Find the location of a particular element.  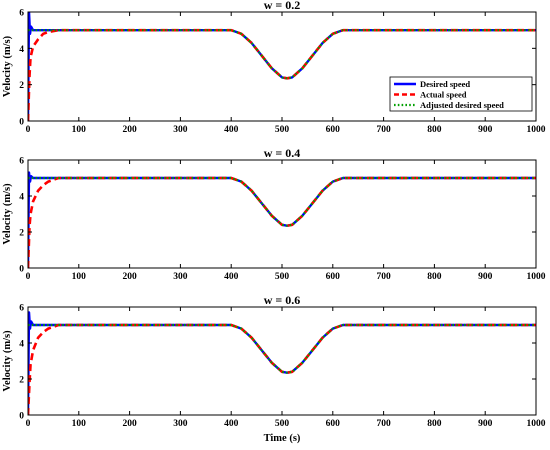

chart-title: w = 0.4 is located at coordinates (282, 153).